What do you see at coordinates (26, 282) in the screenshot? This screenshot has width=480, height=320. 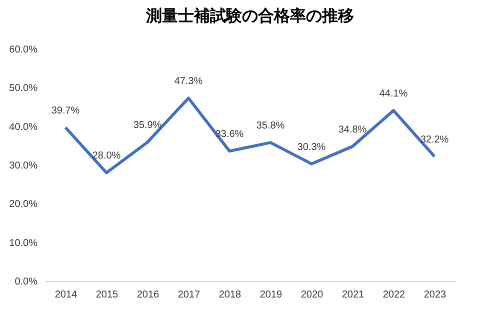 I see `y-tick-label: 0.0%` at bounding box center [26, 282].